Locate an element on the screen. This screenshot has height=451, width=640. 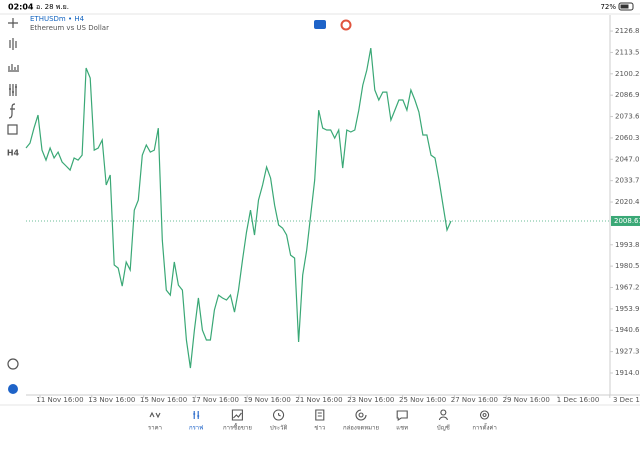
nav-label: การซื้อขาย is located at coordinates (237, 427).